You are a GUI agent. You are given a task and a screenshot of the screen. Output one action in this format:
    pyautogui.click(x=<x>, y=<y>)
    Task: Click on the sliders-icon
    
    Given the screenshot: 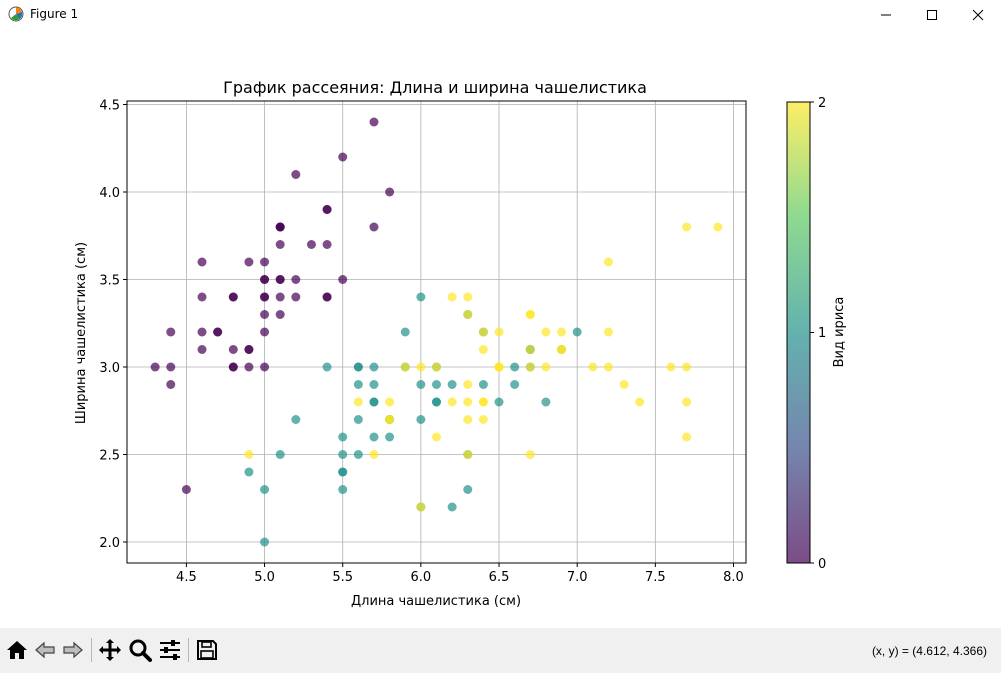 What is the action you would take?
    pyautogui.click(x=170, y=650)
    